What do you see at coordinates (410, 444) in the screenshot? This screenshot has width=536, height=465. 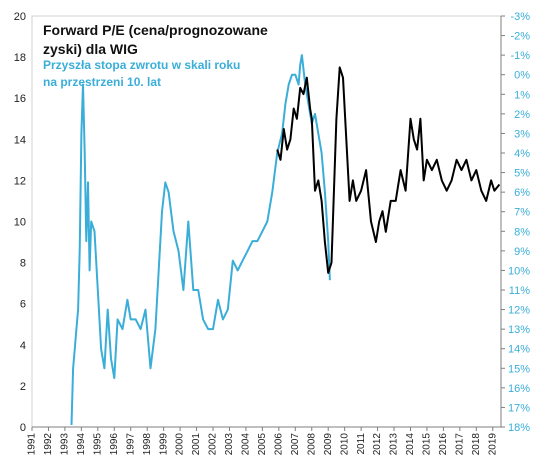 I see `x-tick-label: 2014` at bounding box center [410, 444].